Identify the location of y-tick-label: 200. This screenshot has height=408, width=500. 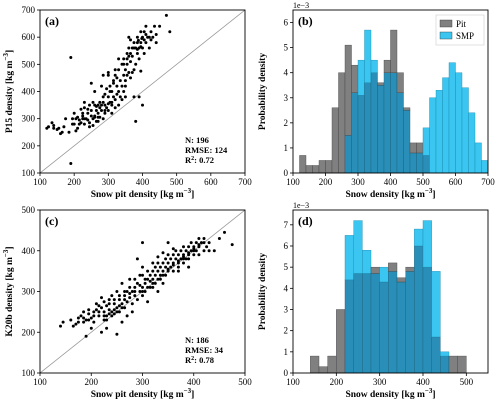
(29, 332).